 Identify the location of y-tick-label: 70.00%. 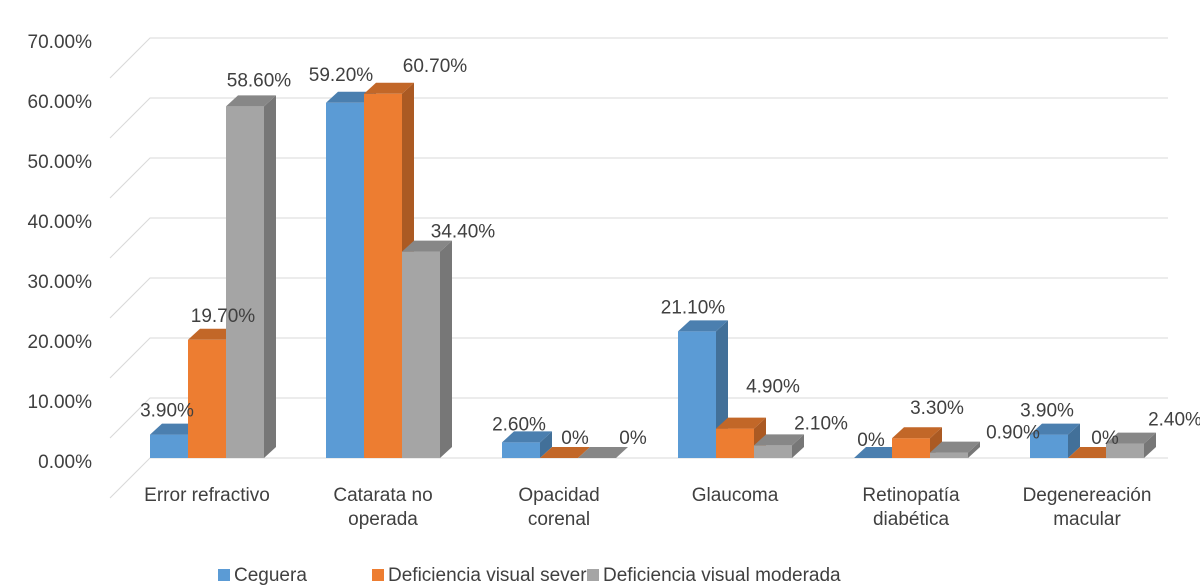
(60, 42).